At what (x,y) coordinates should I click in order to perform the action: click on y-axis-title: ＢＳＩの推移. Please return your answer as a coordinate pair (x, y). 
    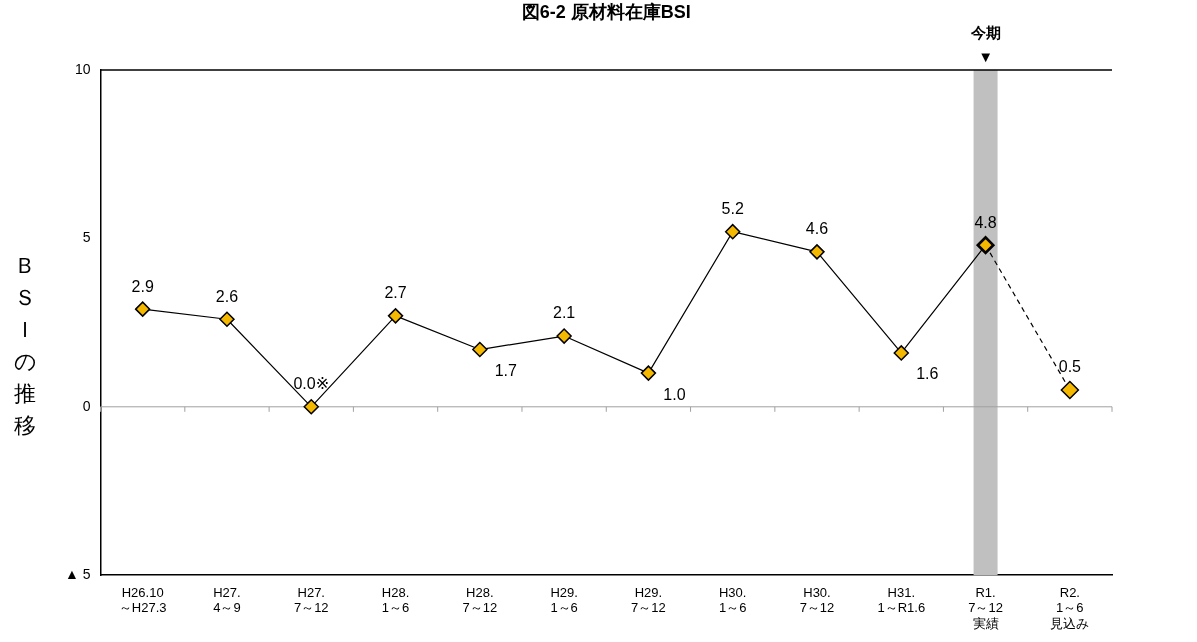
    Looking at the image, I should click on (25, 346).